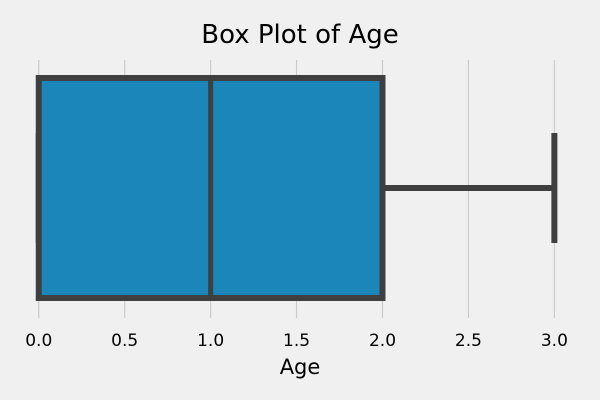  What do you see at coordinates (300, 367) in the screenshot?
I see `x-axis-label: Age` at bounding box center [300, 367].